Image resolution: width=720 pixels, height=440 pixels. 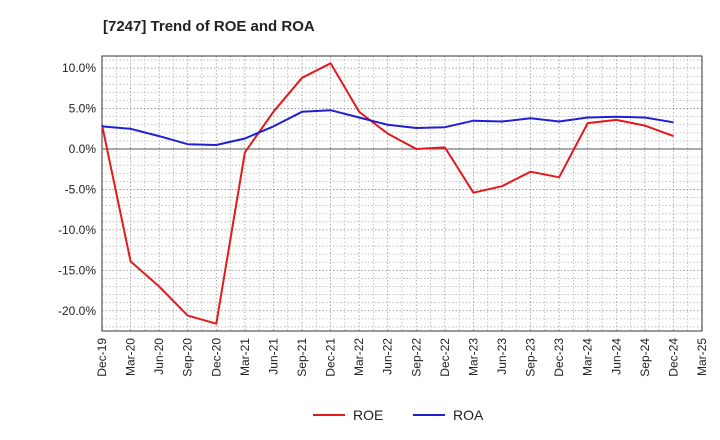 I want to click on x-tick-label: Jun-21, so click(x=273, y=356).